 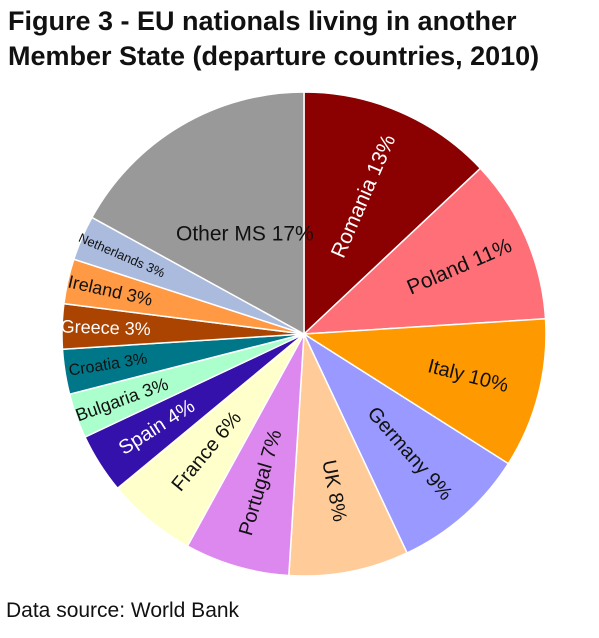 What do you see at coordinates (123, 610) in the screenshot?
I see `data-source-note: Data source: World Bank` at bounding box center [123, 610].